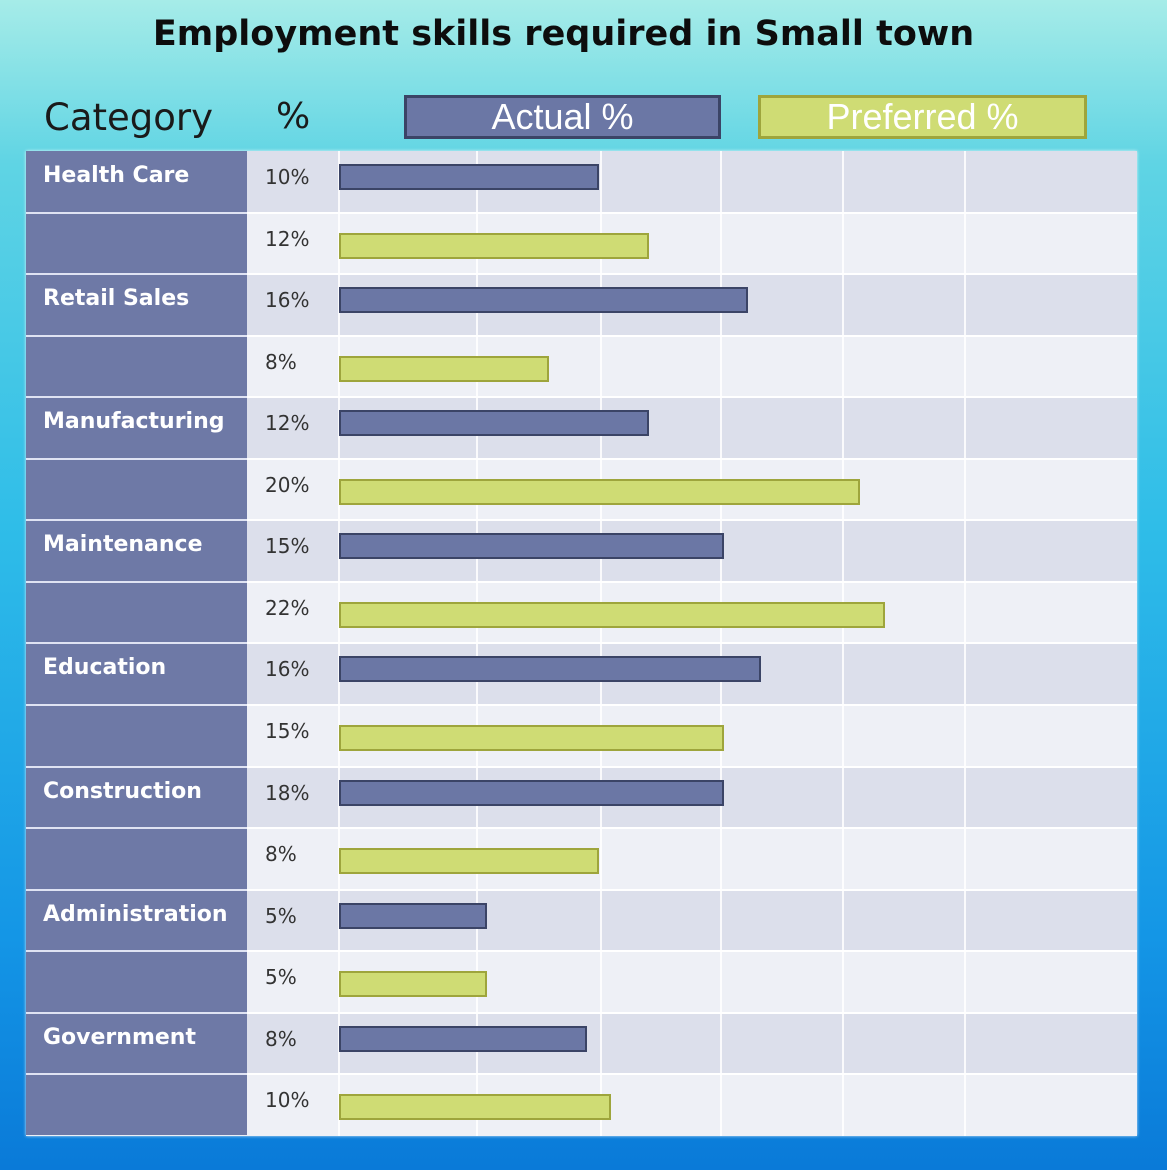  What do you see at coordinates (136, 550) in the screenshot?
I see `category-label: Maintenance` at bounding box center [136, 550].